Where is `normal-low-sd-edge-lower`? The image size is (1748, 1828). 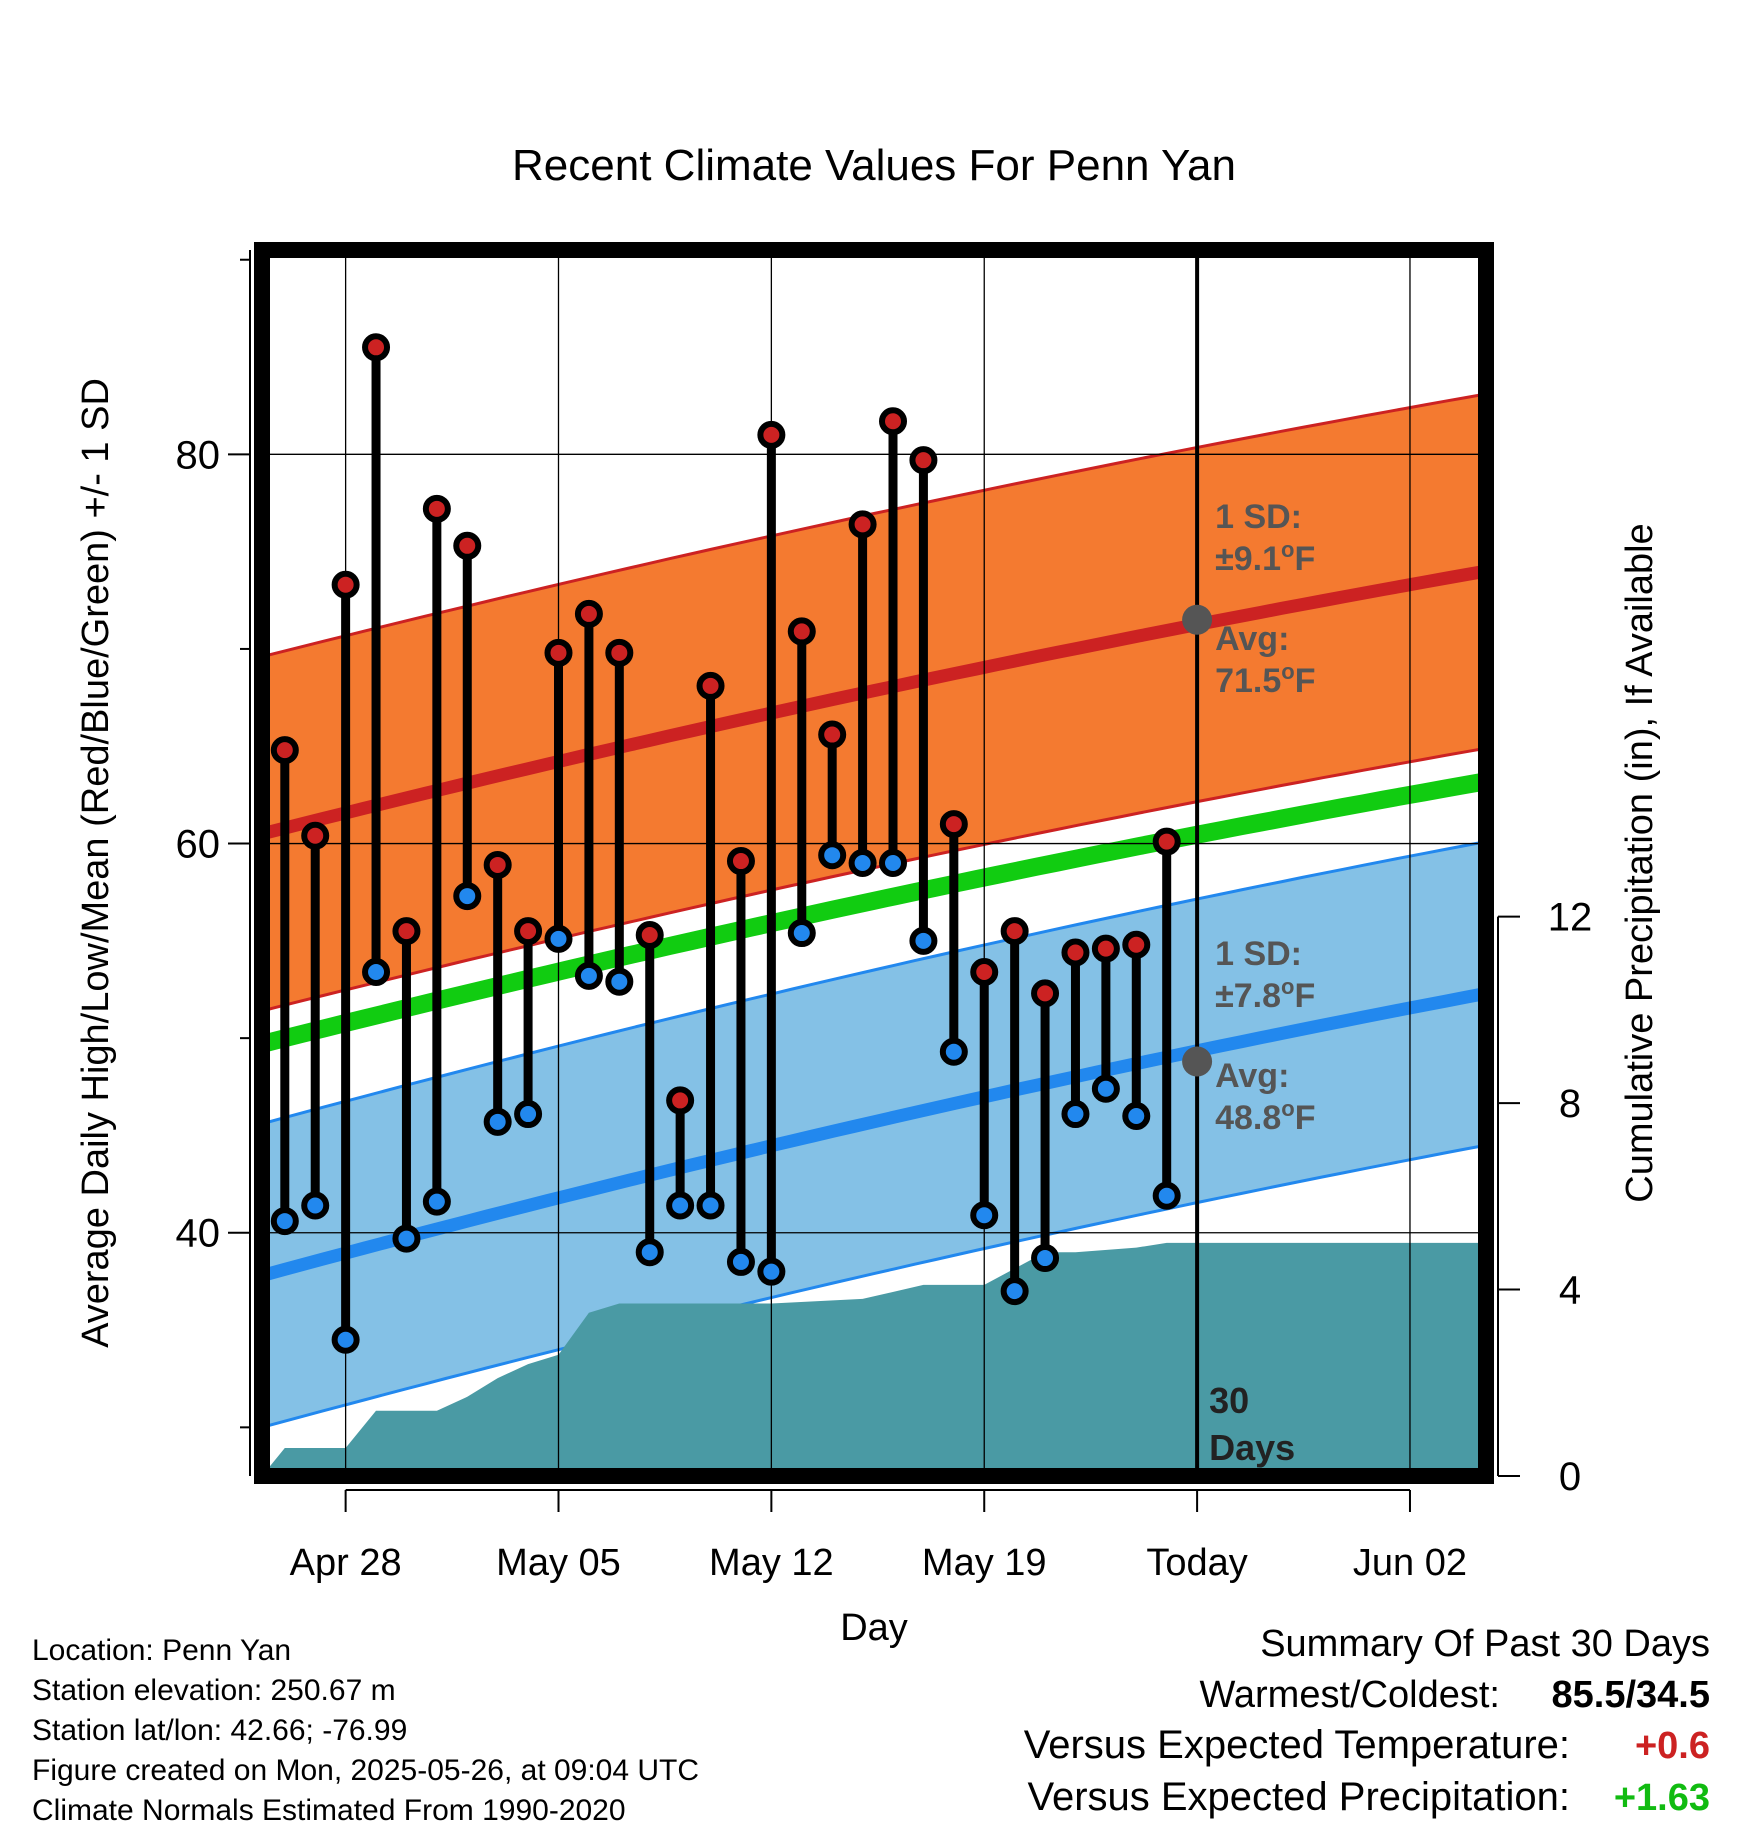
normal-low-sd-edge-lower is located at coordinates (874, 1286).